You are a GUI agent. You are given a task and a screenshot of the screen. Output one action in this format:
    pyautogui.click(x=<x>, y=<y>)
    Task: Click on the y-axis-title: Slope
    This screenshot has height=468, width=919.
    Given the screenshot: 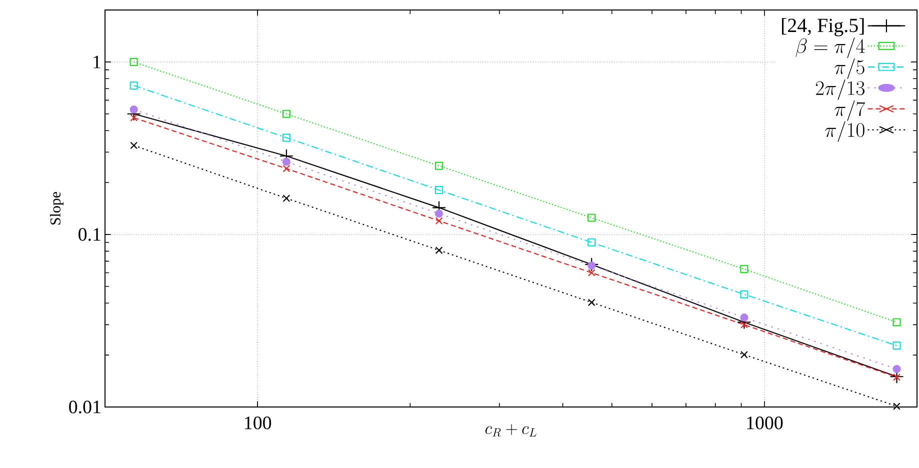 What is the action you would take?
    pyautogui.click(x=57, y=208)
    